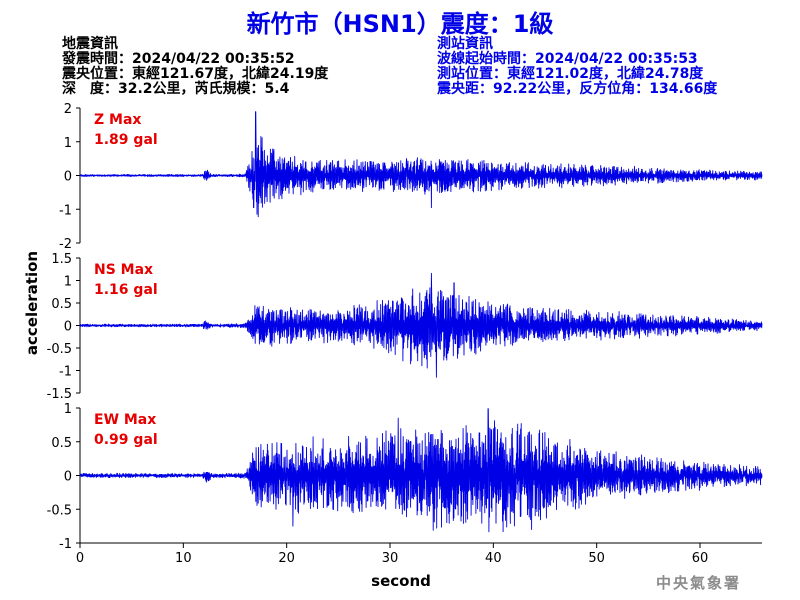 The width and height of the screenshot is (800, 600). Describe the element at coordinates (401, 581) in the screenshot. I see `x-axis-label: second` at that location.